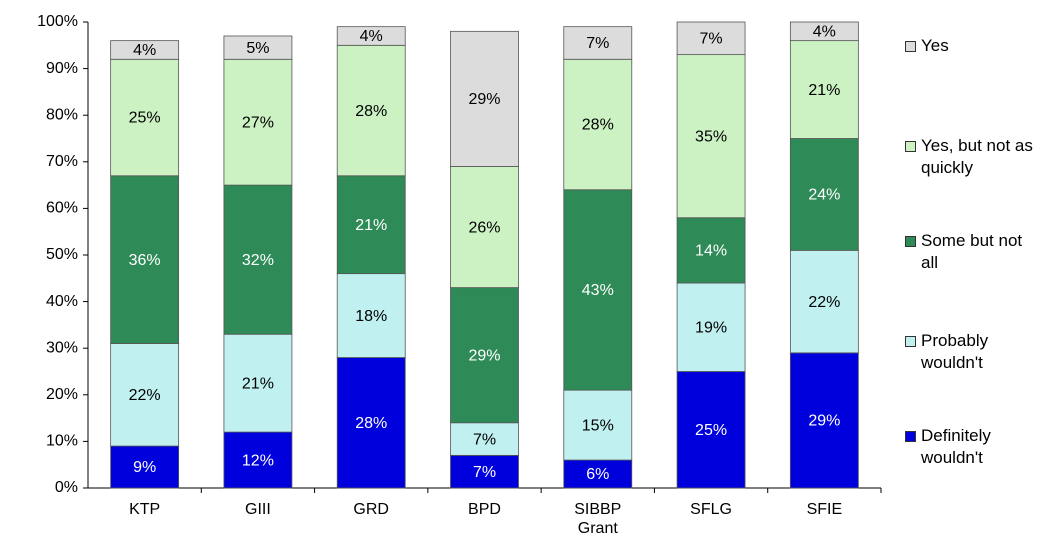  I want to click on legend-item: Yes, so click(977, 46).